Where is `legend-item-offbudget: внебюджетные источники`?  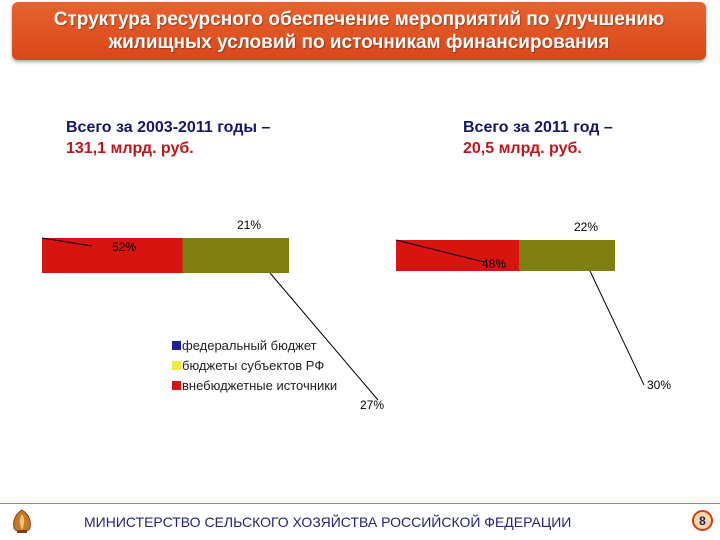
legend-item-offbudget: внебюджетные источники is located at coordinates (254, 385).